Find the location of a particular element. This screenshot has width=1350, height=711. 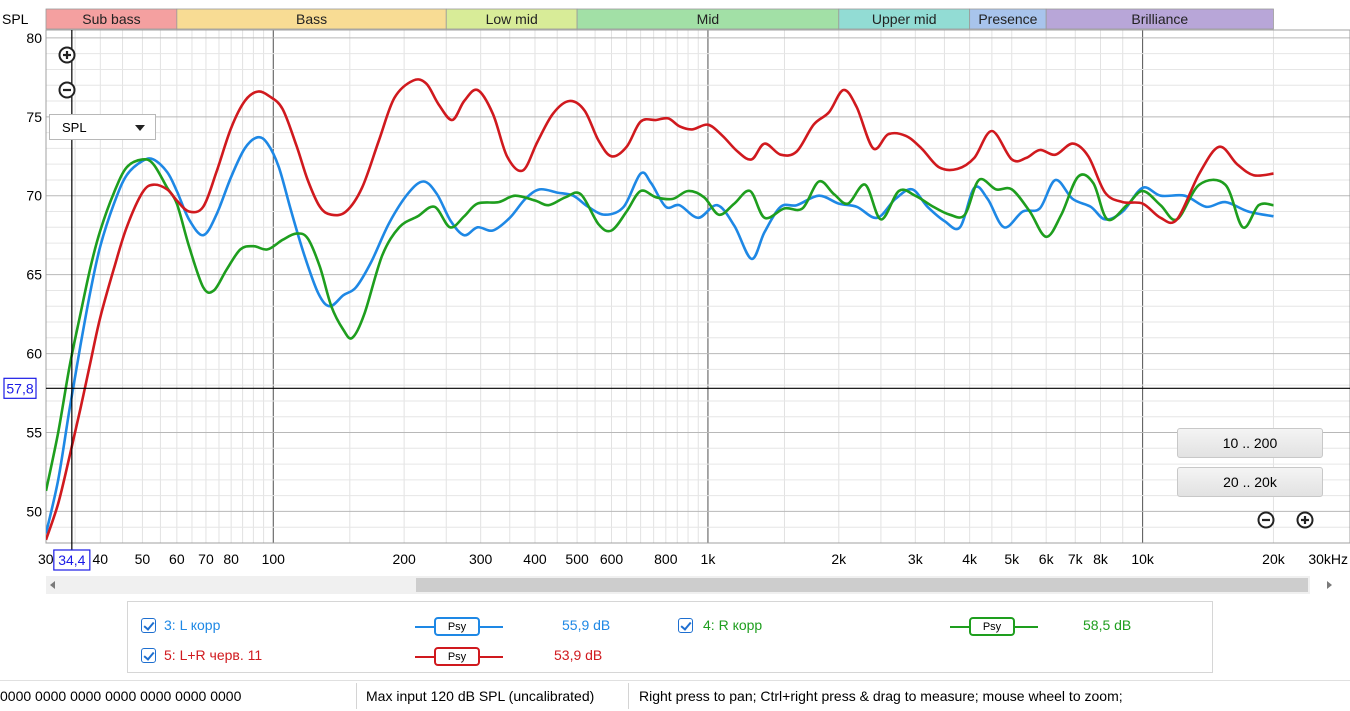

x-tick-label: 6k is located at coordinates (1047, 559).